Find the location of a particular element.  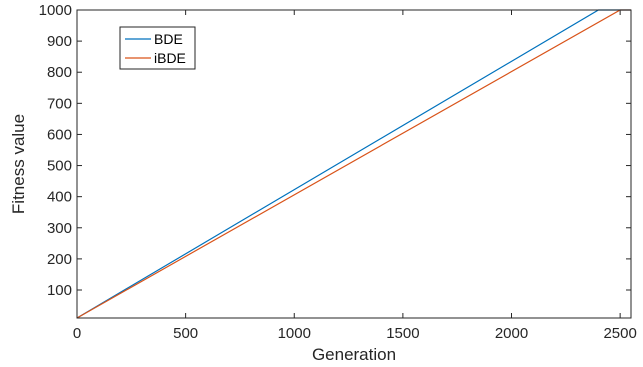

y-tick-label: 100 is located at coordinates (59, 290).